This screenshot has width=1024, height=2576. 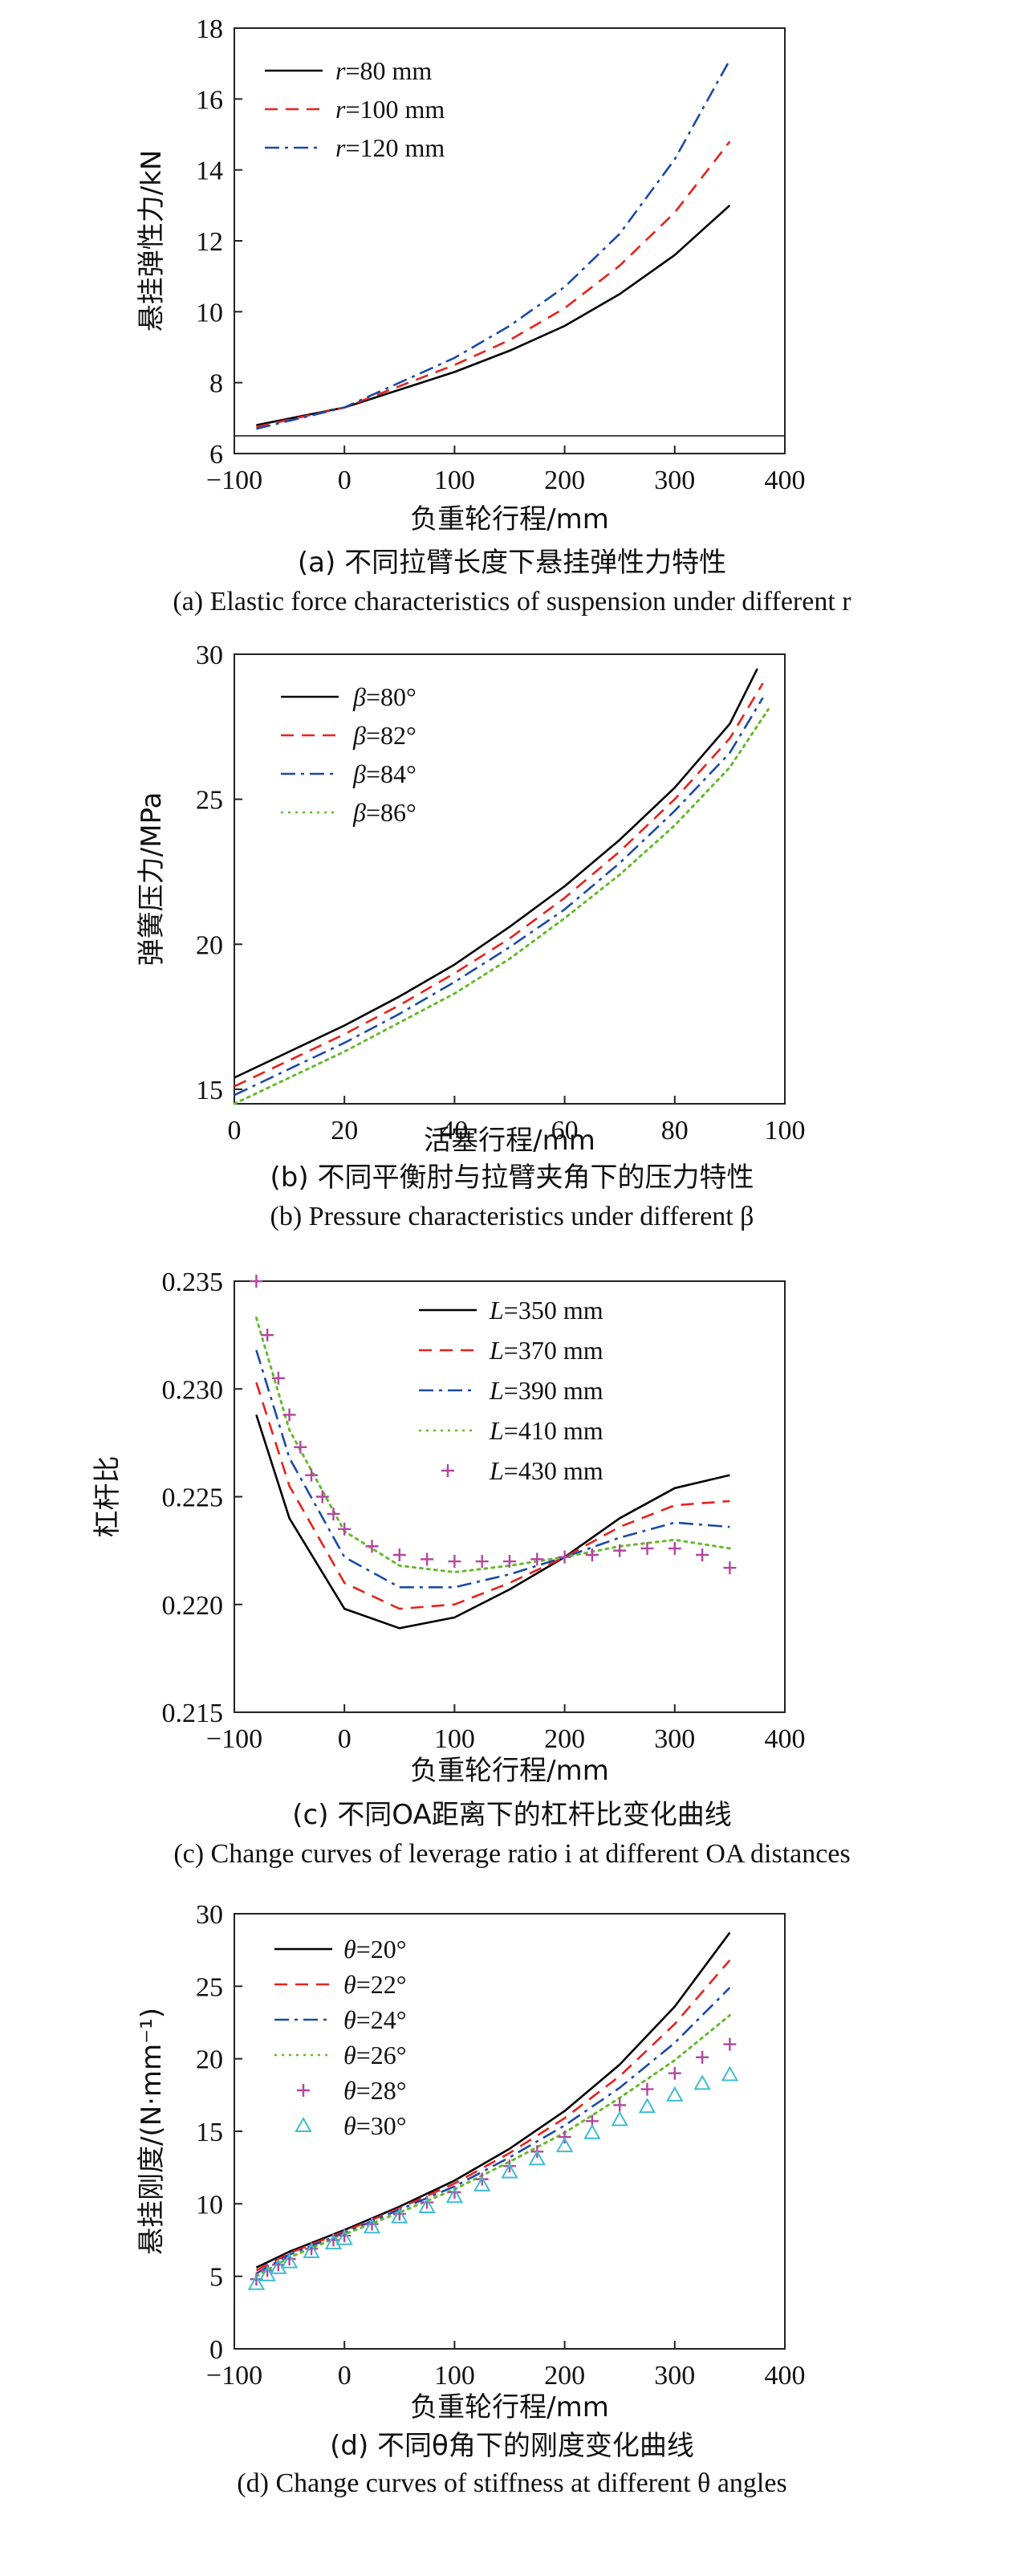 What do you see at coordinates (216, 455) in the screenshot?
I see `y-tick-label: 6` at bounding box center [216, 455].